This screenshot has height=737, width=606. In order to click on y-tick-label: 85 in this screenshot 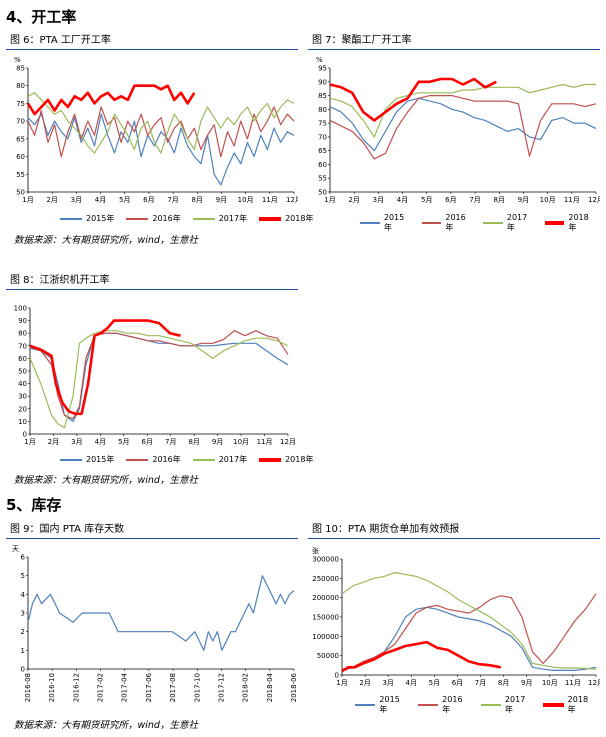, I will do `click(322, 96)`.